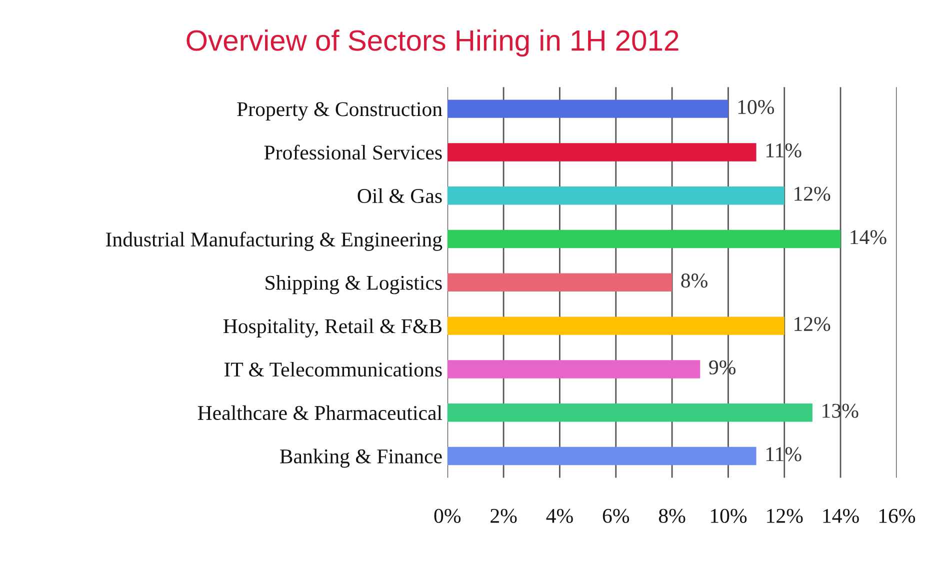  What do you see at coordinates (897, 515) in the screenshot?
I see `x-tick-label: 16%` at bounding box center [897, 515].